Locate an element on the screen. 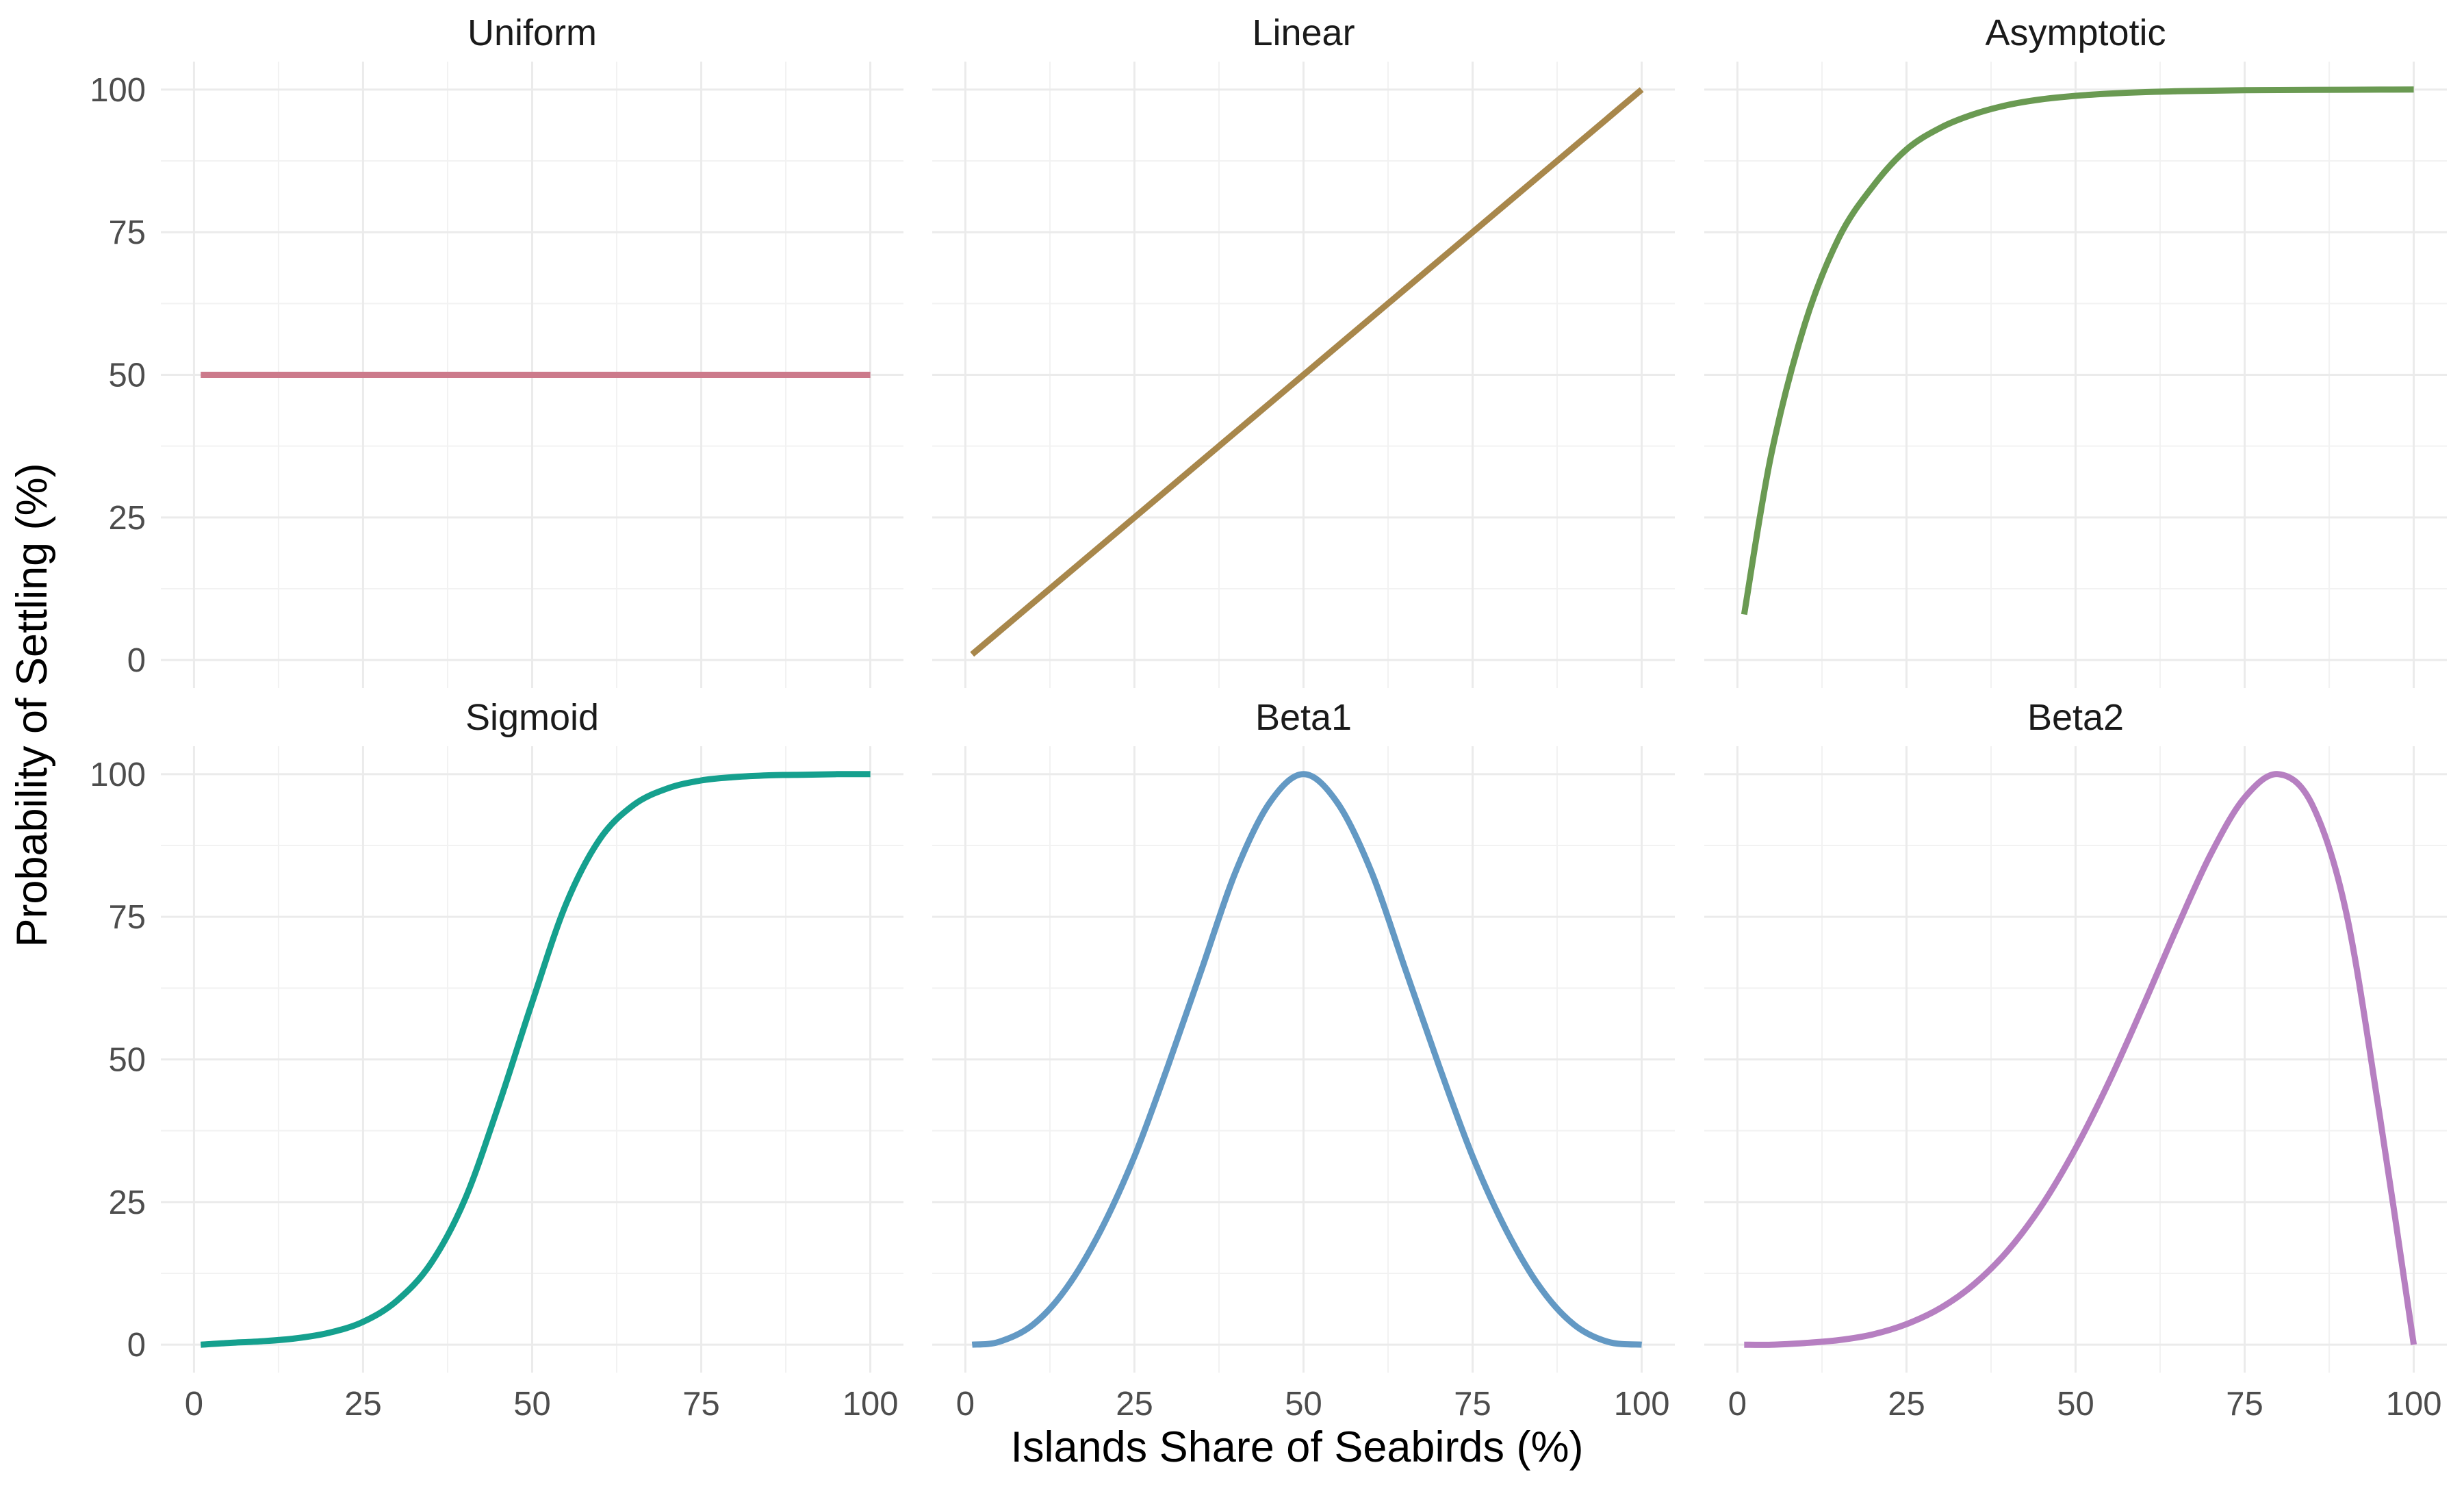 This screenshot has width=2464, height=1489. panel-uniform: Uniform 0 25 50 75 100 is located at coordinates (496, 350).